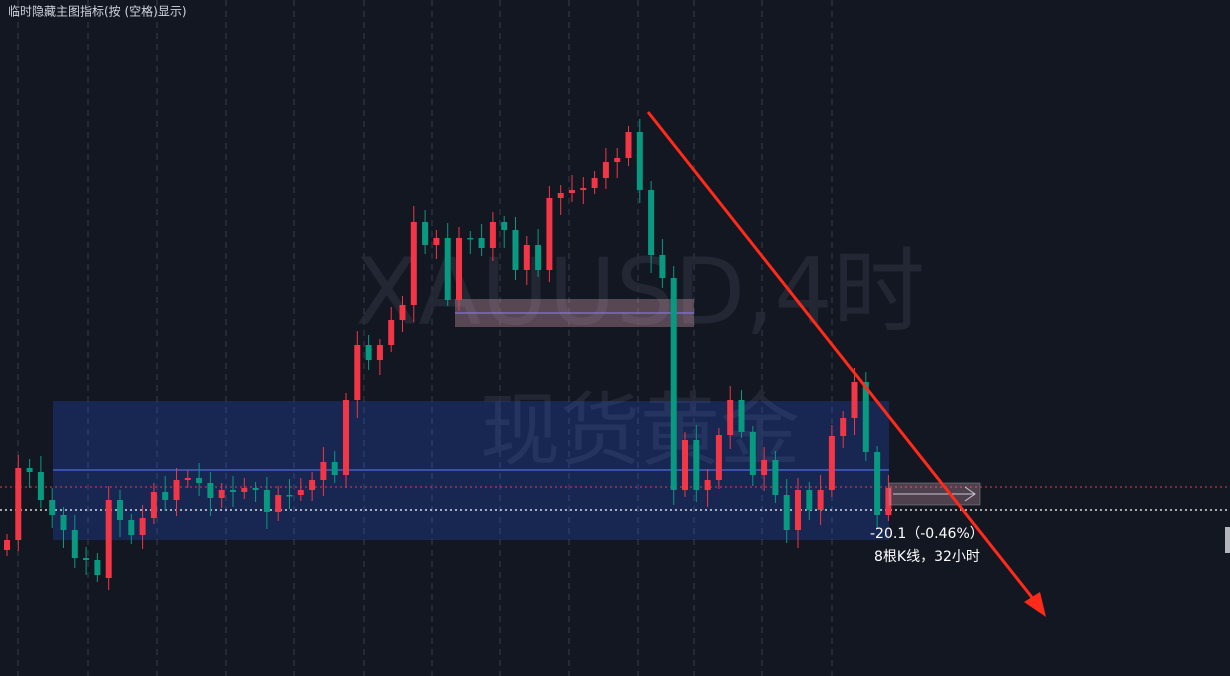 Image resolution: width=1230 pixels, height=676 pixels. What do you see at coordinates (934, 494) in the screenshot?
I see `measure-arrow` at bounding box center [934, 494].